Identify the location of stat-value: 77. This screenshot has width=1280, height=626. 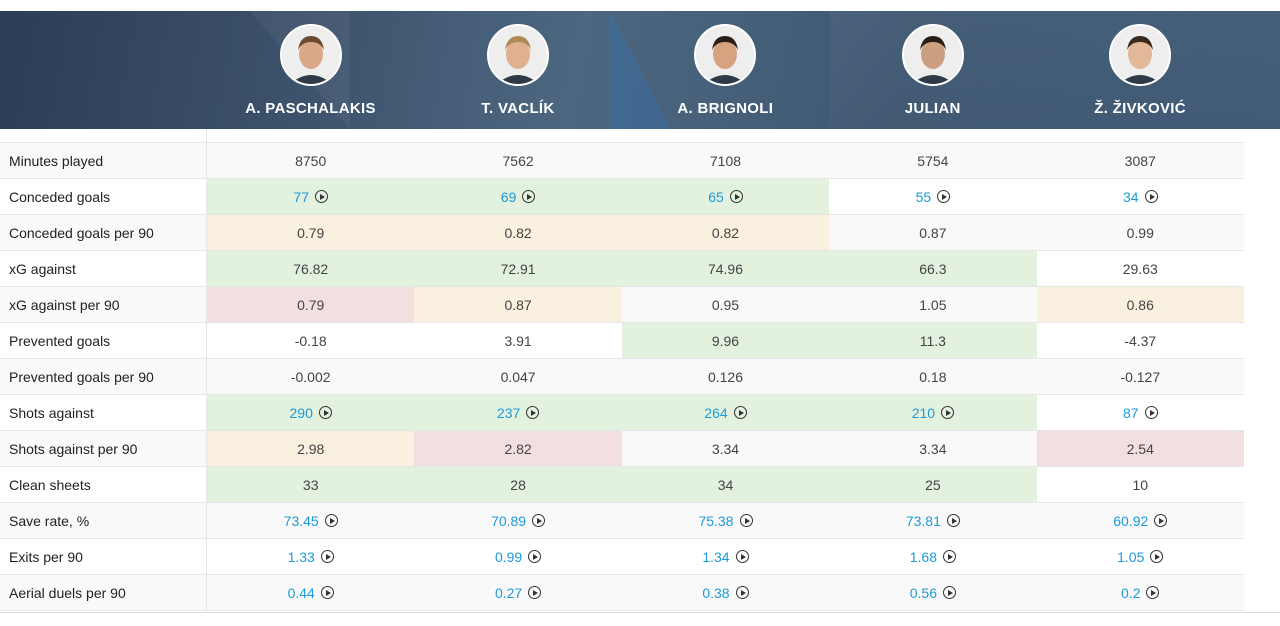
(301, 196).